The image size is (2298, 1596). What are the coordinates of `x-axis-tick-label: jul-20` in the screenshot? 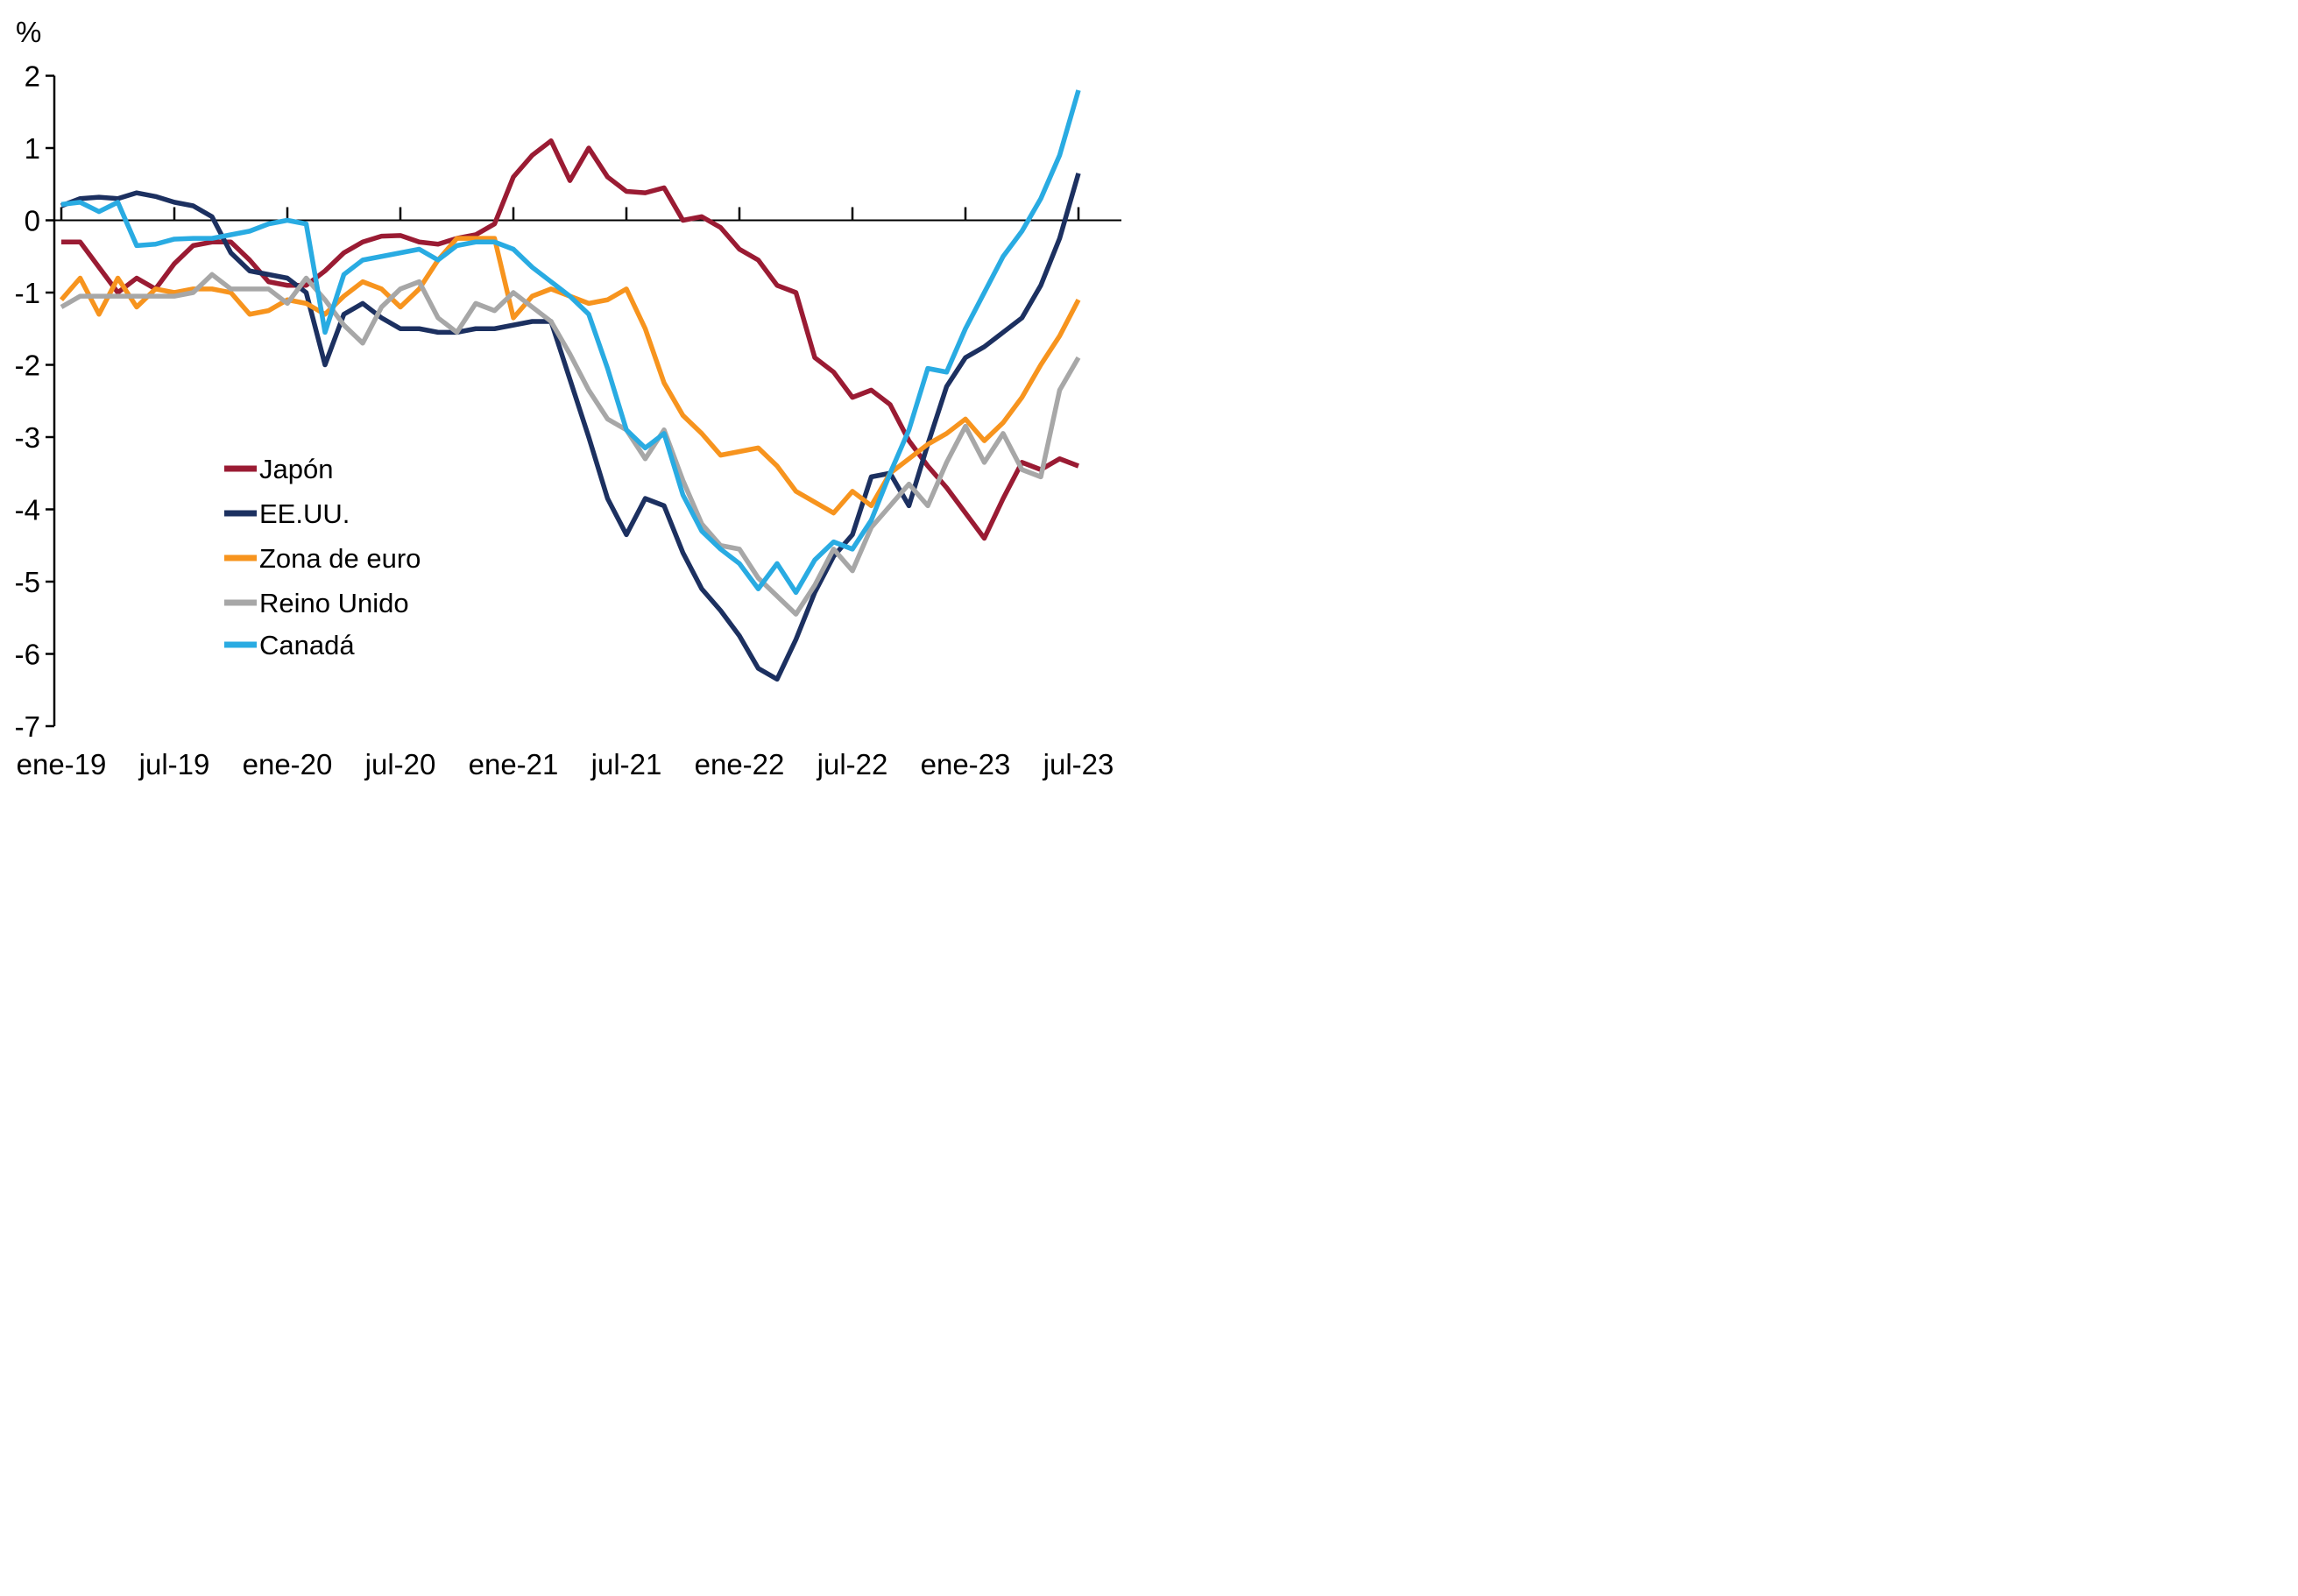 It's located at (400, 764).